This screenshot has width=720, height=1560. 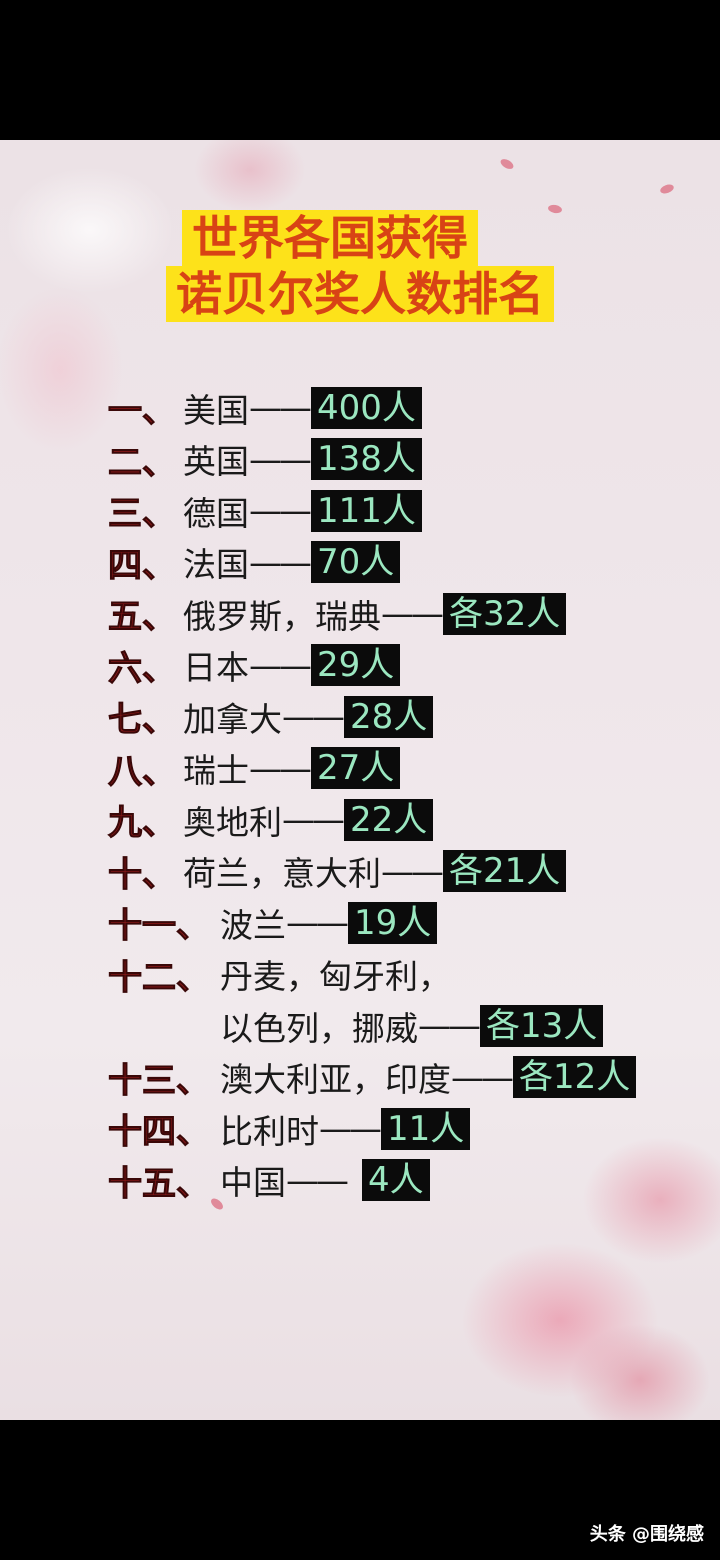 What do you see at coordinates (159, 977) in the screenshot?
I see `rank-label: 十二、` at bounding box center [159, 977].